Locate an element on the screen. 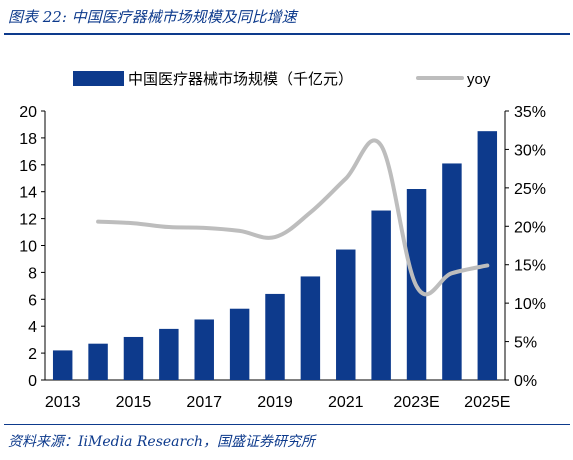  right-tick-label: 10% is located at coordinates (530, 304).